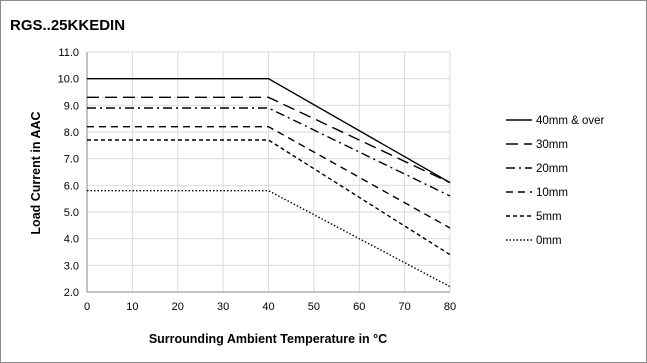  What do you see at coordinates (552, 169) in the screenshot?
I see `legend-label: 20mm` at bounding box center [552, 169].